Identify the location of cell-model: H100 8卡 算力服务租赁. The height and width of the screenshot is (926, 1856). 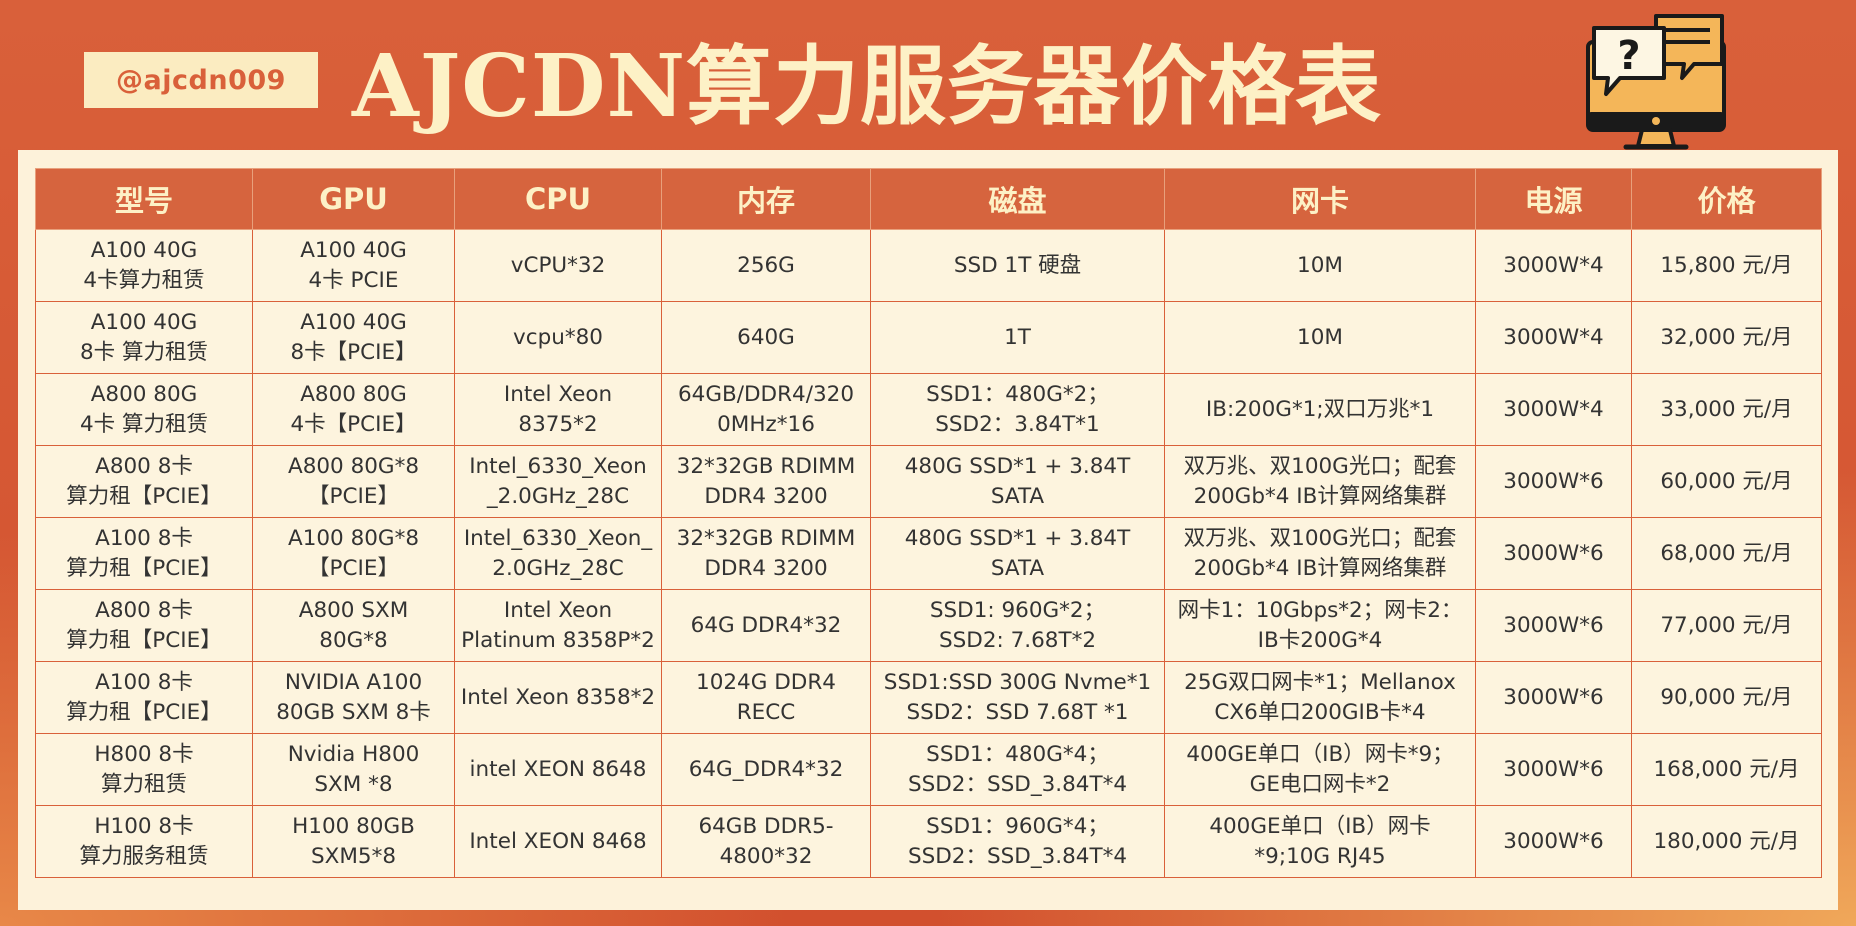
(144, 841).